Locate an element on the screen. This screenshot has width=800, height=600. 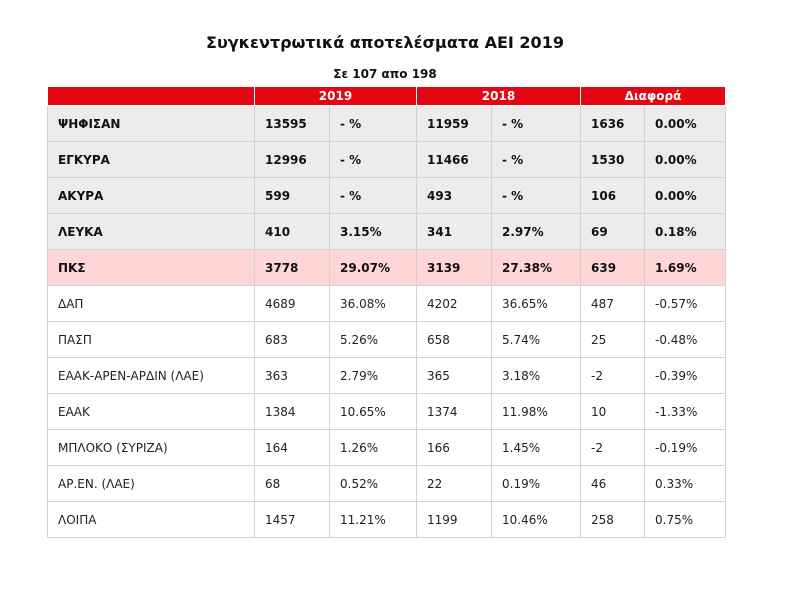
header-blank-cell is located at coordinates (151, 96).